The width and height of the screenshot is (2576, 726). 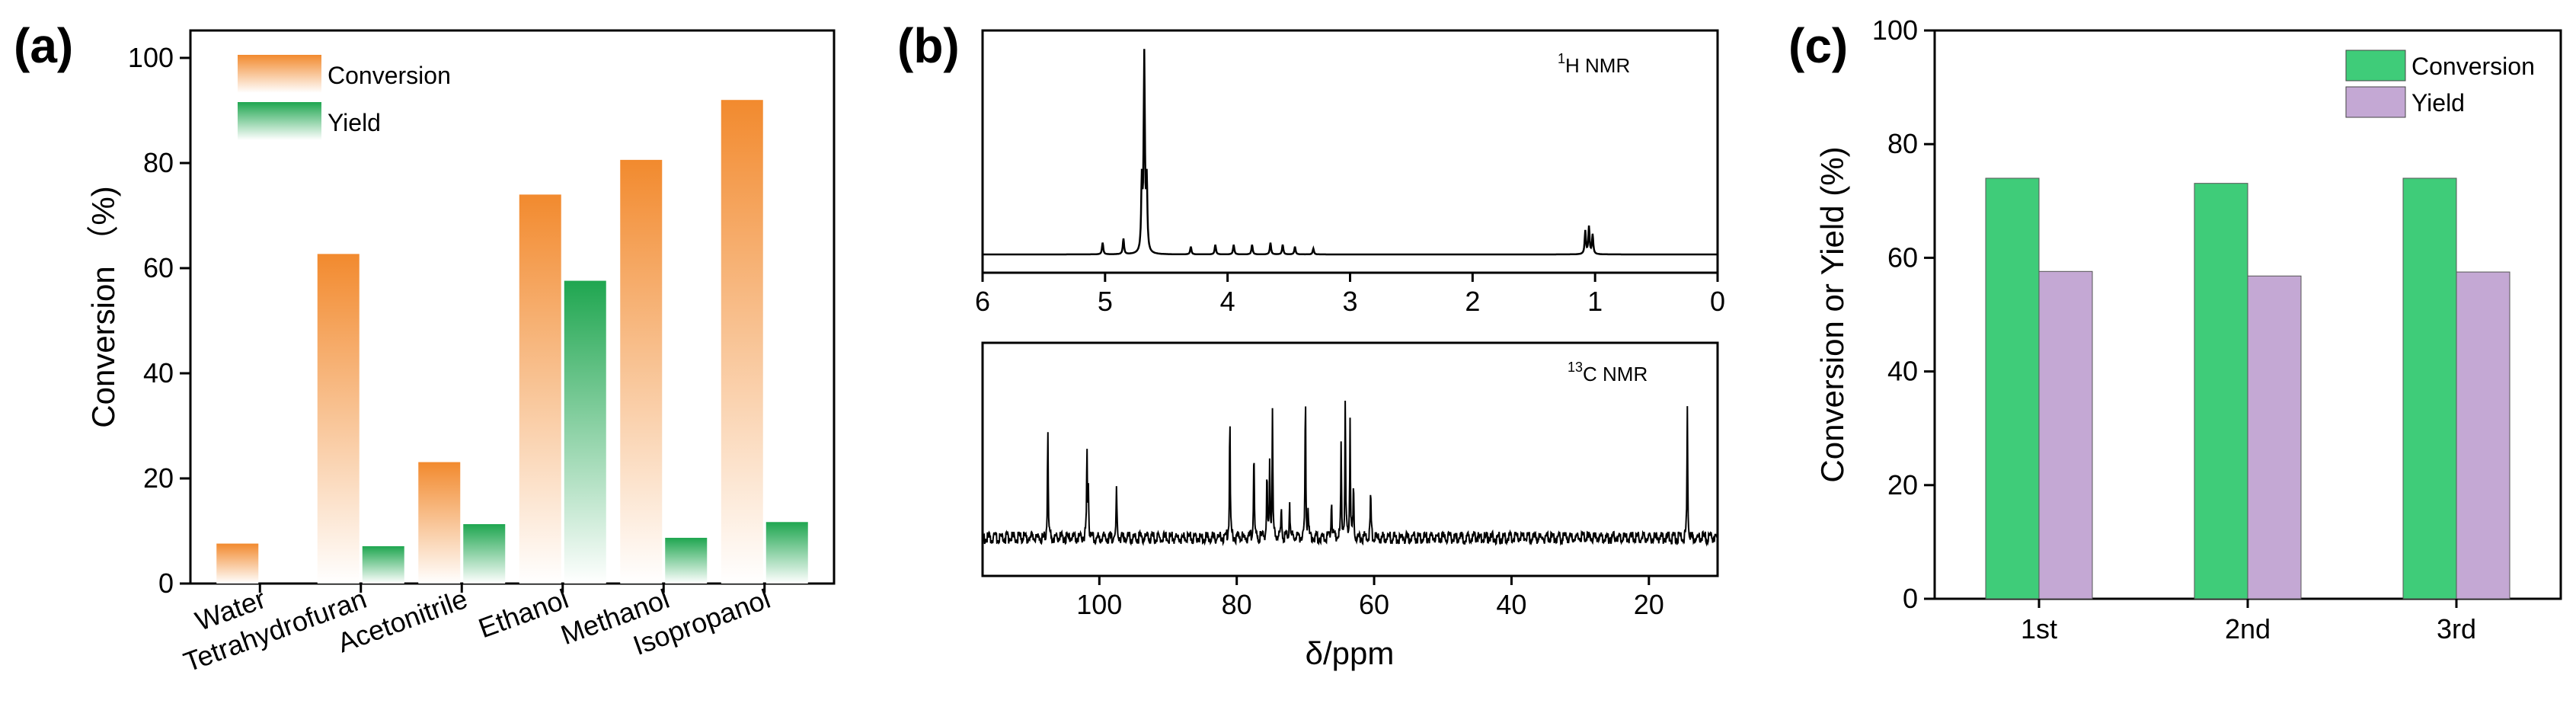 I want to click on panel-c-bars, so click(x=2247, y=389).